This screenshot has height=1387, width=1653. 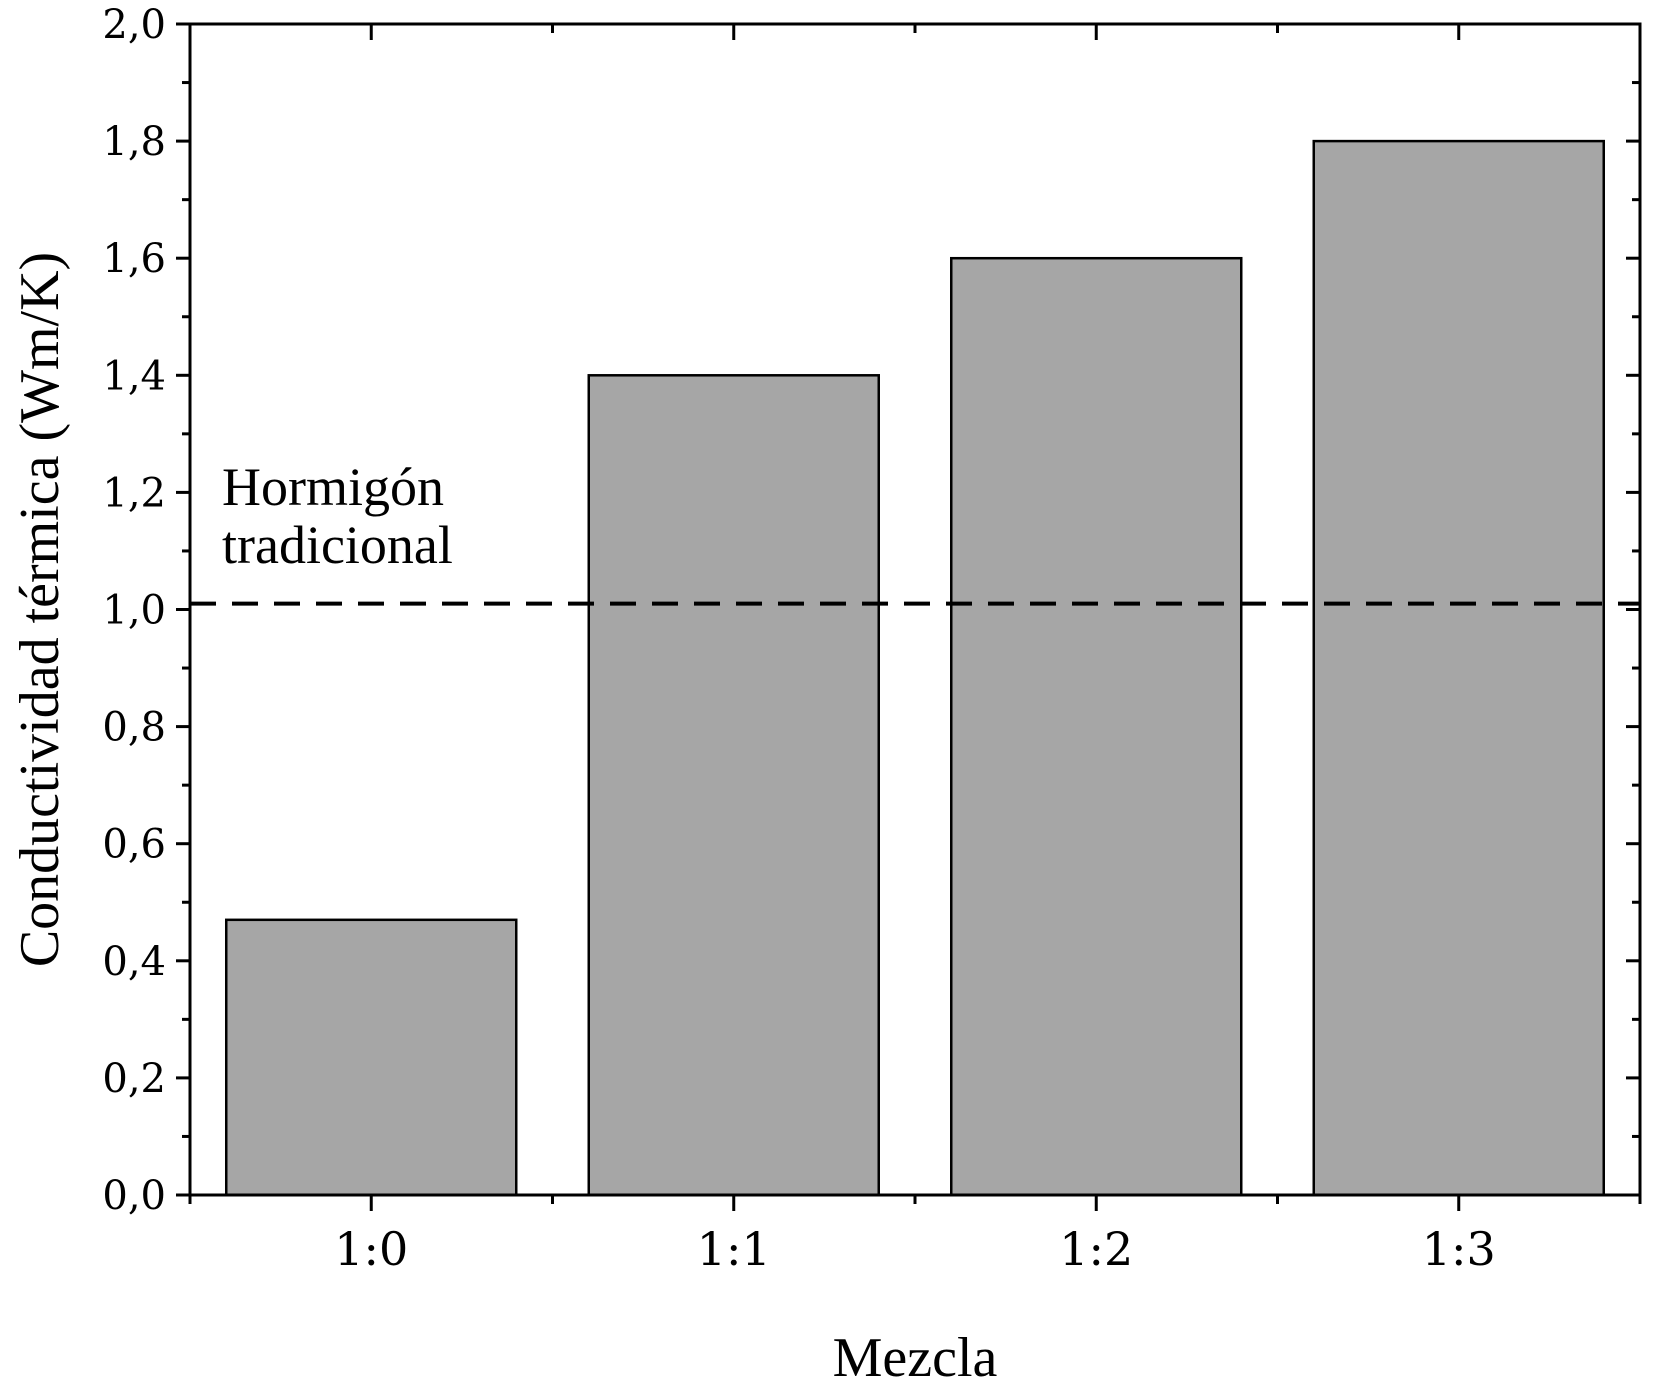 What do you see at coordinates (337, 545) in the screenshot?
I see `annotation-line: tradicional` at bounding box center [337, 545].